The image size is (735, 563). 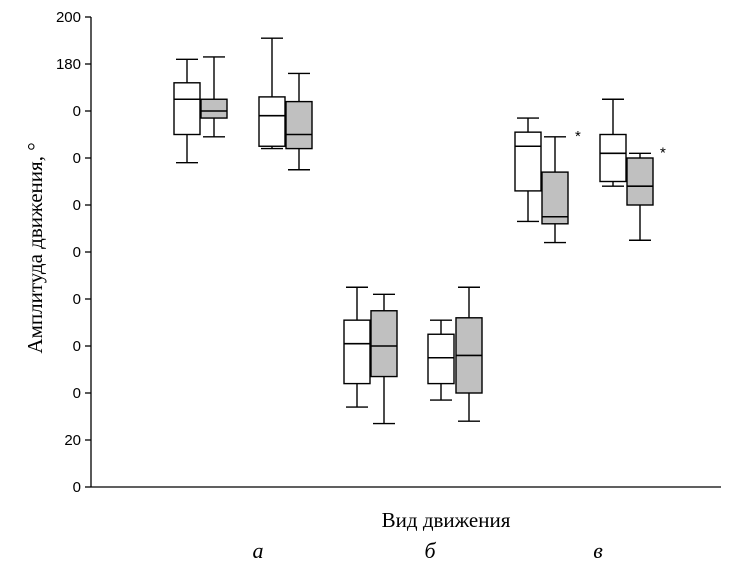 I want to click on y-tick-label: 180, so click(x=68, y=64).